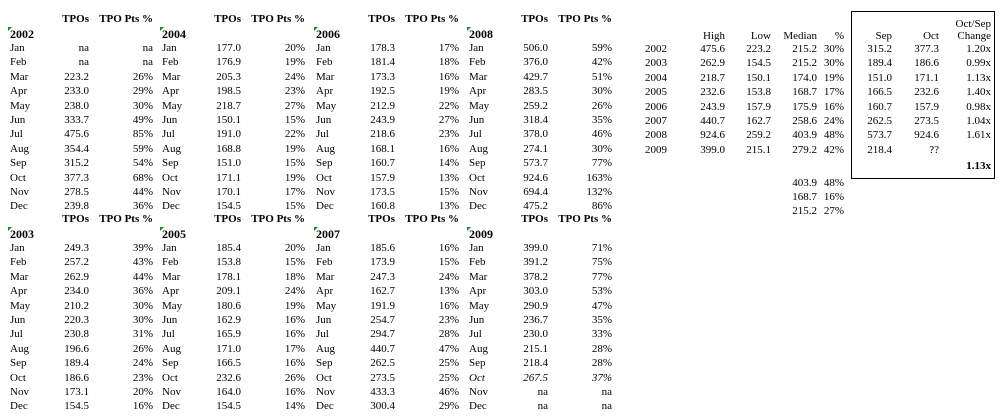 The width and height of the screenshot is (1000, 420). I want to click on month-label: Nov, so click(171, 391).